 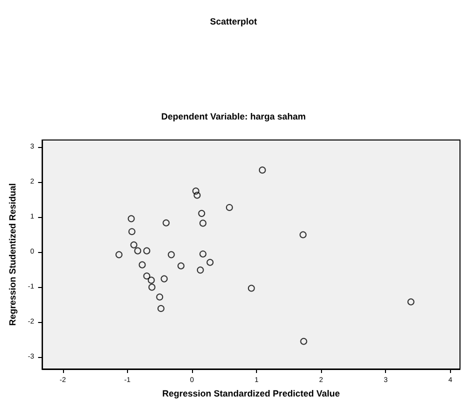 I want to click on chart-title: Scatterplot, so click(x=234, y=21).